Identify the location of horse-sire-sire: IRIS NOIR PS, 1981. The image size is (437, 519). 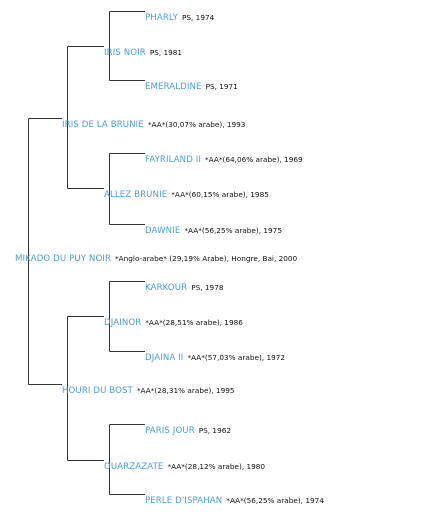
(143, 50).